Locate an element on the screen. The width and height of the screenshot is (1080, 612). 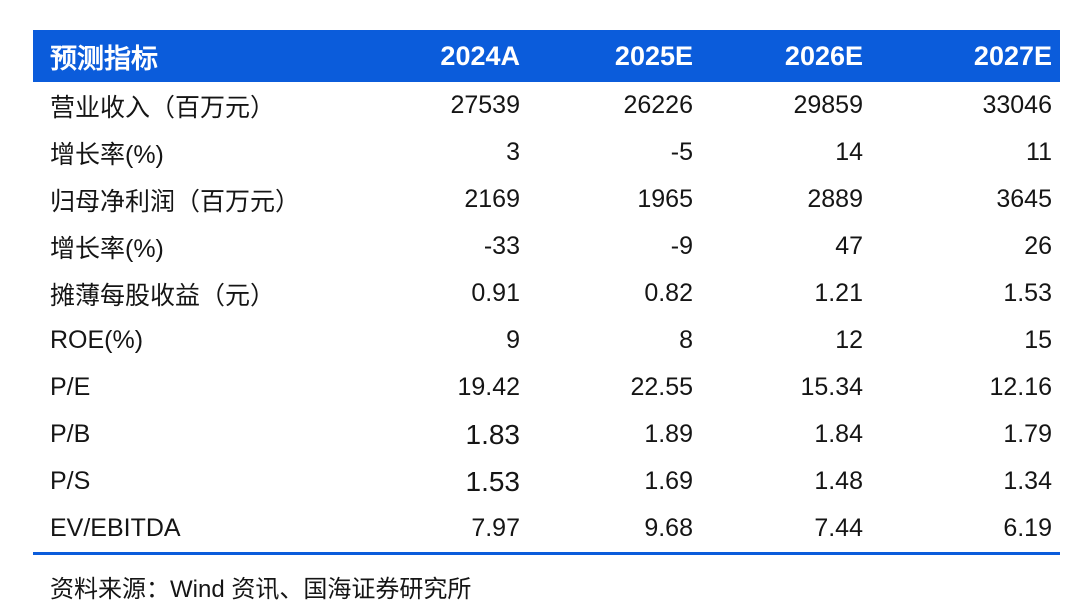
value-cell: 29859 is located at coordinates (828, 105).